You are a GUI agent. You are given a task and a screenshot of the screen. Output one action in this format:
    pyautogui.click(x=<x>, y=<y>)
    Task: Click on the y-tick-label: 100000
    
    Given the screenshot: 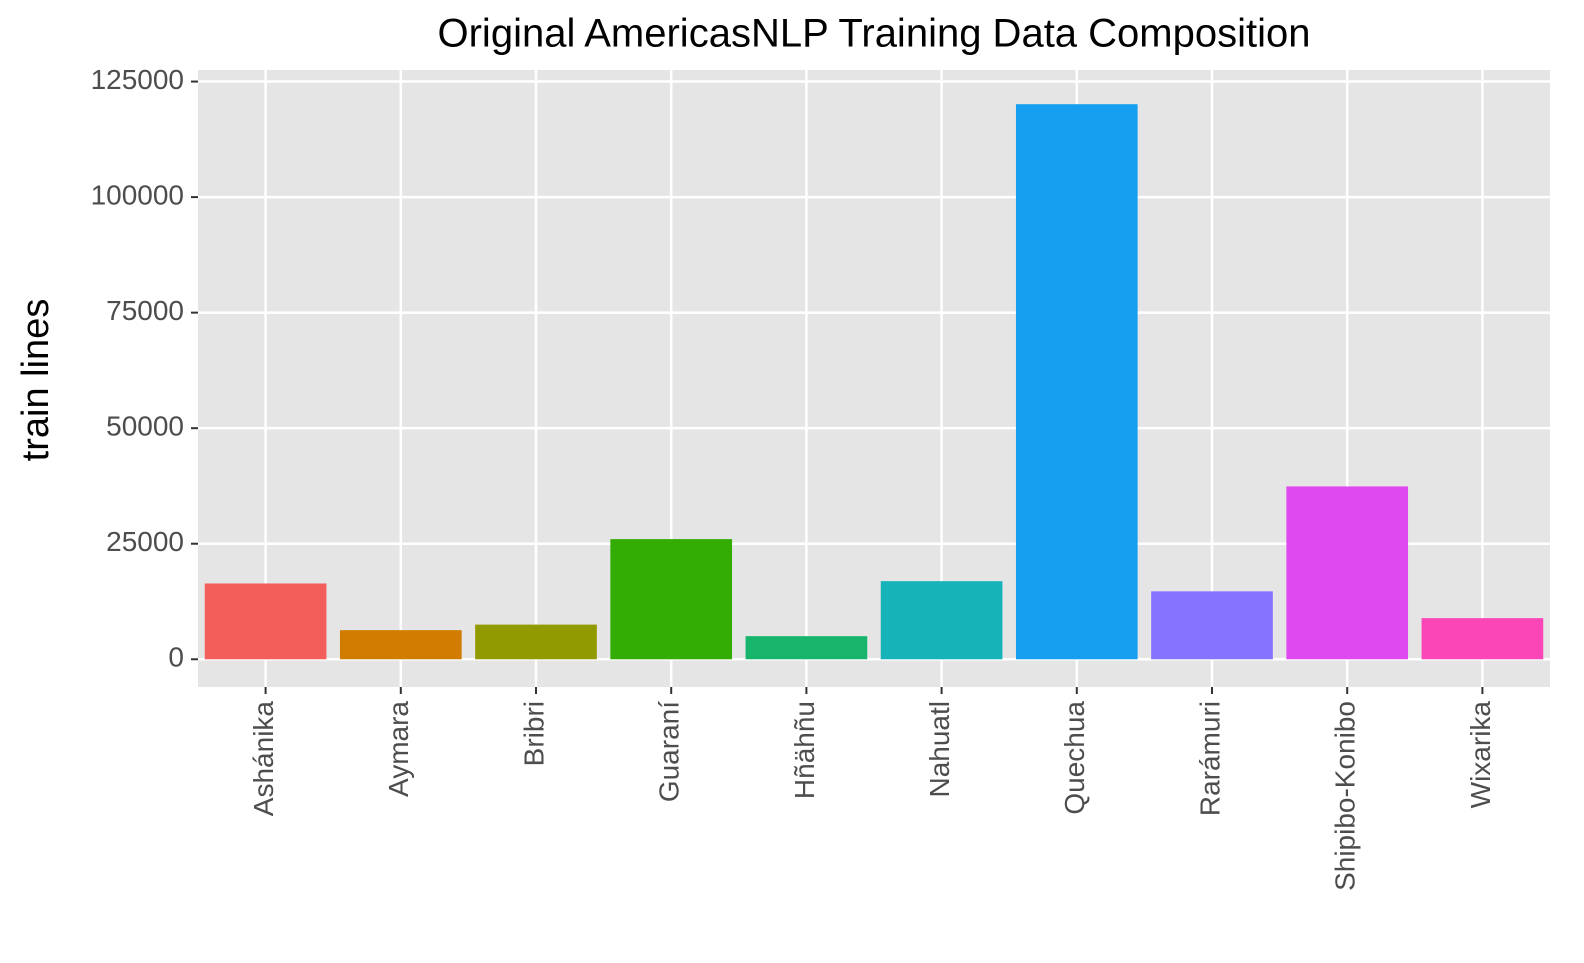 What is the action you would take?
    pyautogui.click(x=137, y=194)
    